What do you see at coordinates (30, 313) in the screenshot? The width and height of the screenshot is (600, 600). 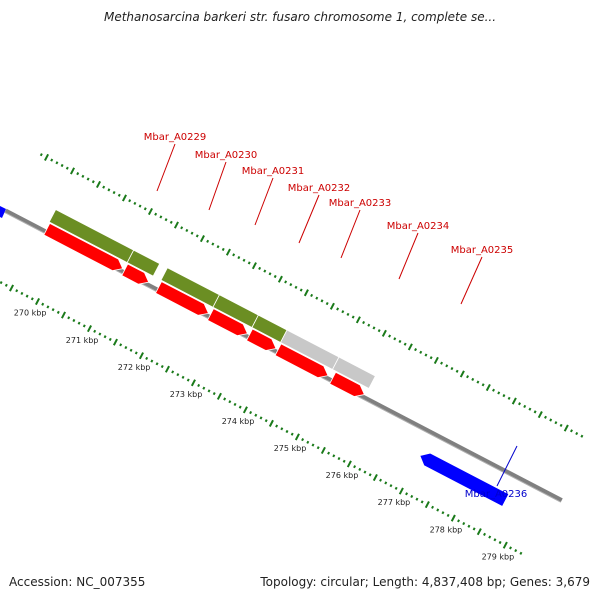 I see `tick-label-270: 270 kbp` at bounding box center [30, 313].